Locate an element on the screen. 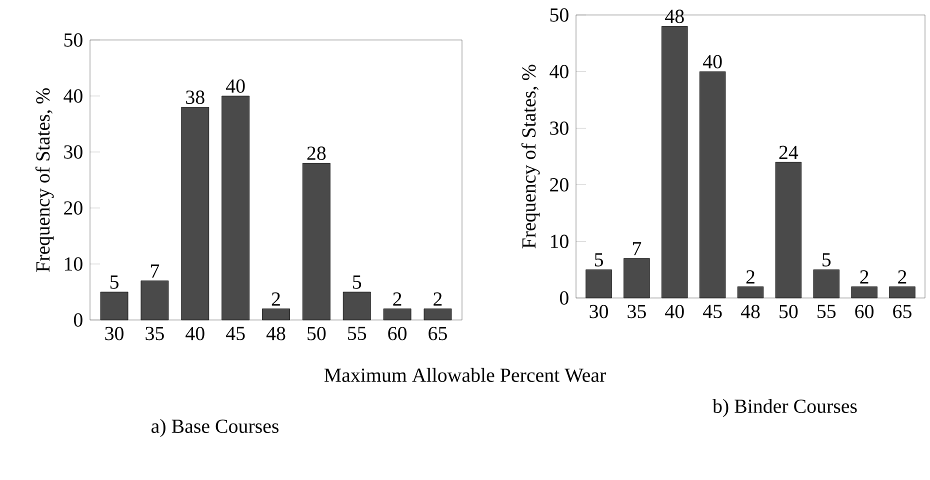 Image resolution: width=930 pixels, height=480 pixels. text: b) Binder Courses is located at coordinates (784, 408).